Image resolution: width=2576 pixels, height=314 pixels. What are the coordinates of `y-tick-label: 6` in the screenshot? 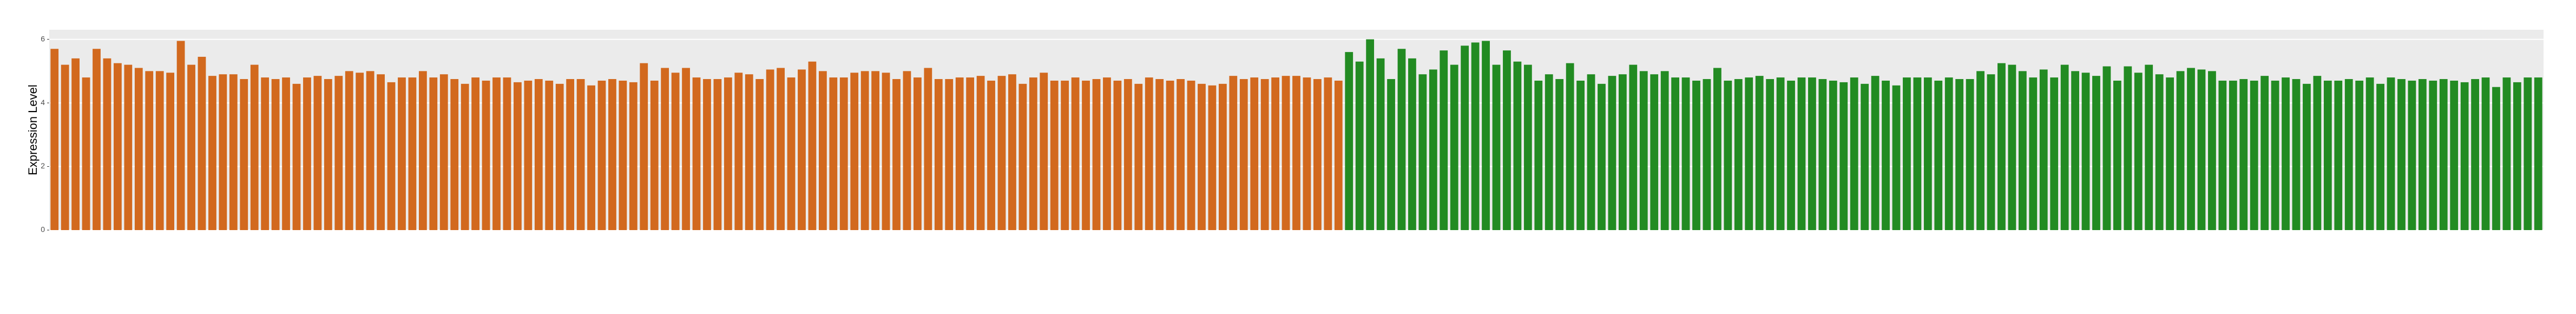 It's located at (43, 38).